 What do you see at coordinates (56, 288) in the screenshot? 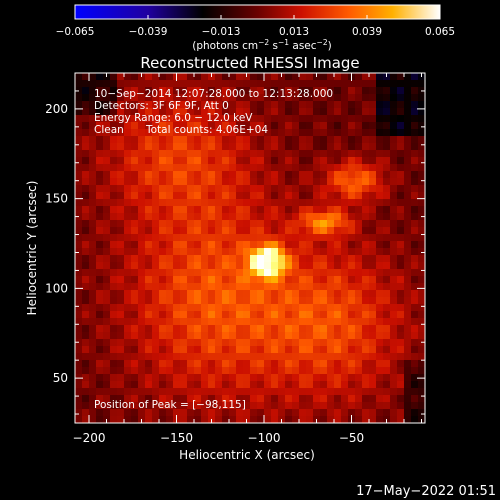
I see `y-tick-label: 100` at bounding box center [56, 288].